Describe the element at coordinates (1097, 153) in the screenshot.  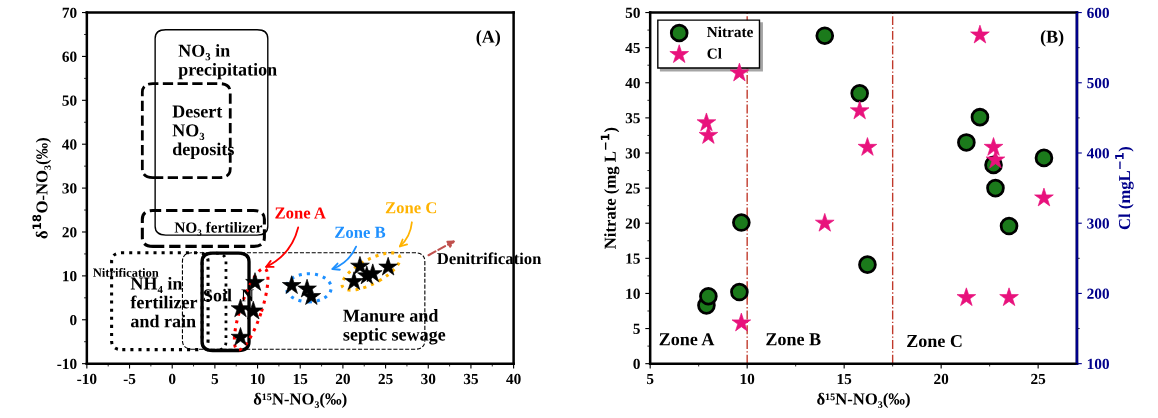
I see `y2-tick-label: 400` at that location.